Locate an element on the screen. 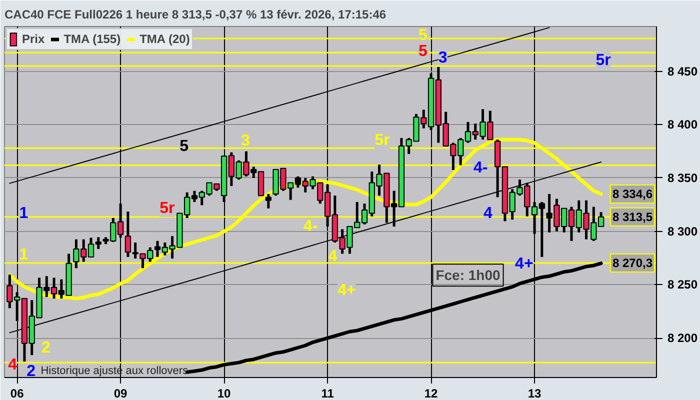 This screenshot has width=700, height=400. candlestick is located at coordinates (268, 201).